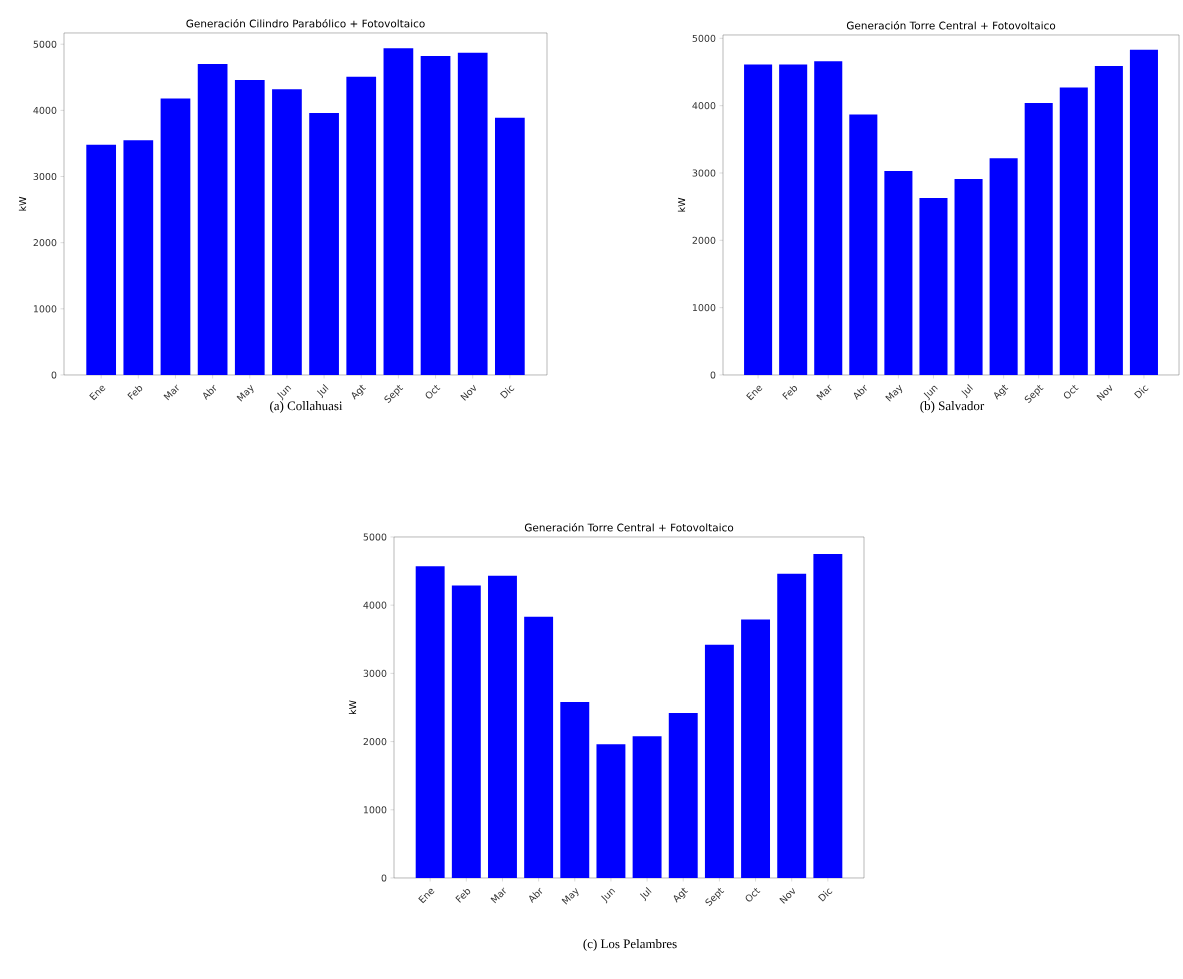 The height and width of the screenshot is (979, 1183). I want to click on text: (b) Salvador, so click(952, 407).